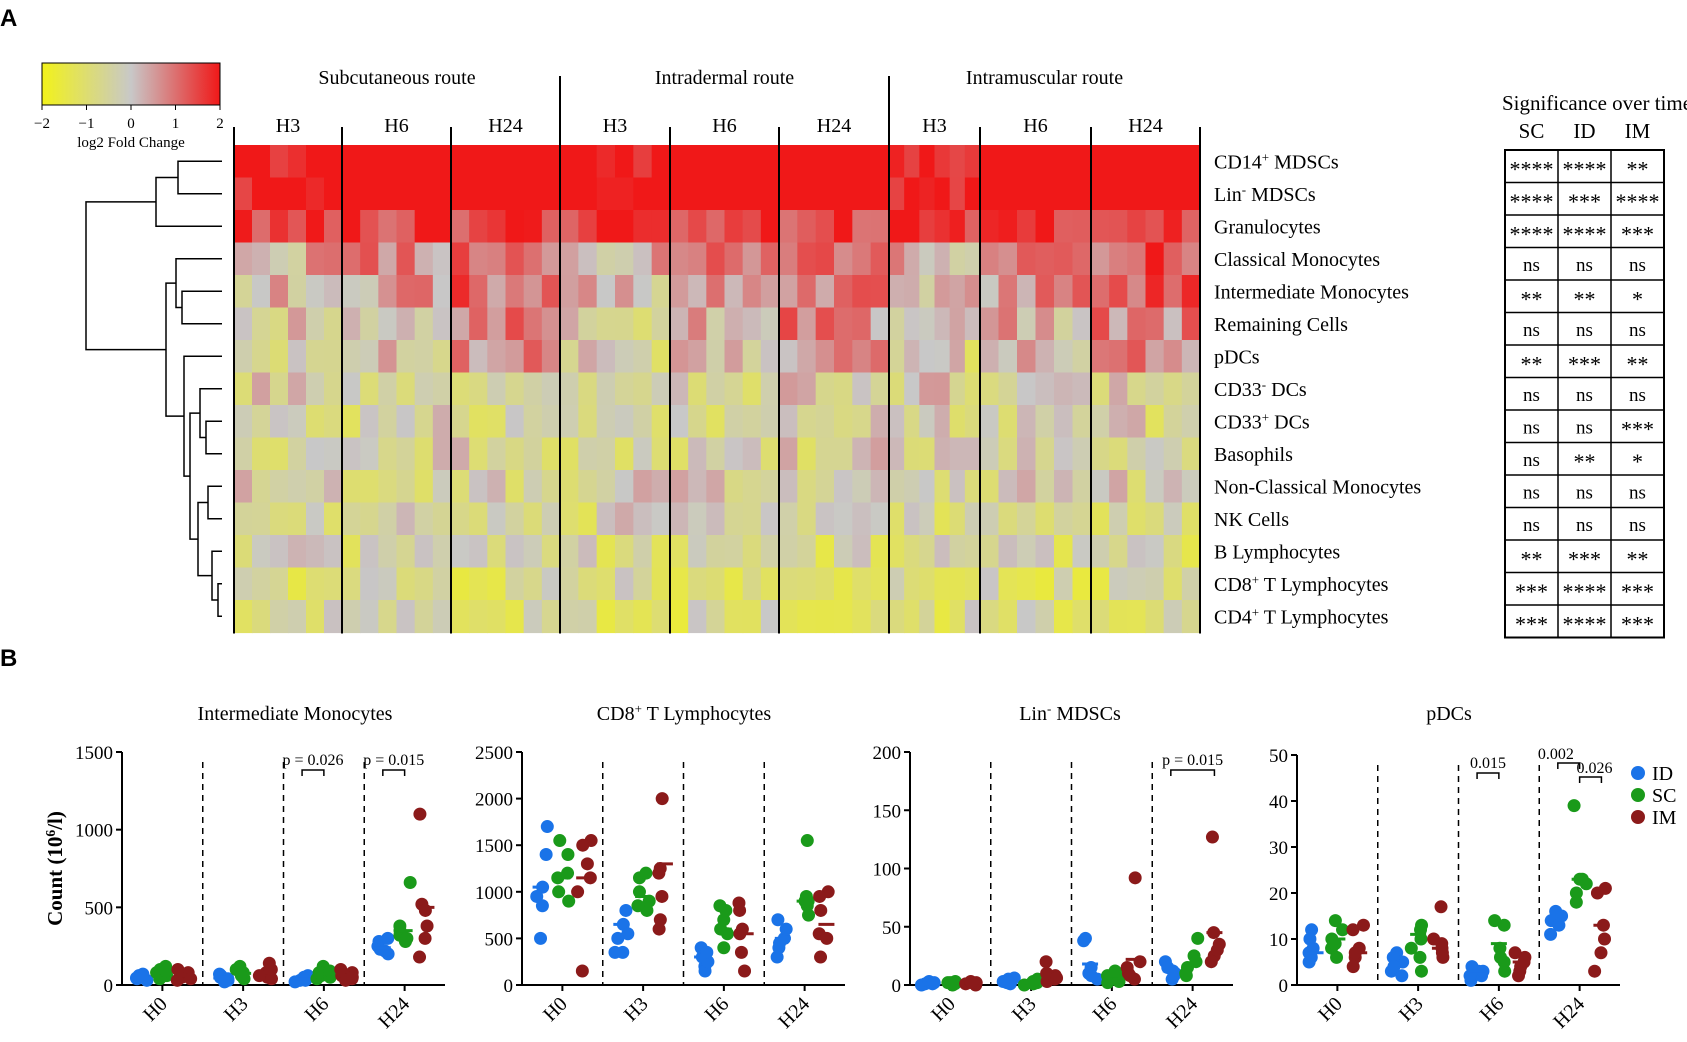 This screenshot has height=1042, width=1687. I want to click on colorbar: −2 −1 0 1 2 log2 Fold Change, so click(129, 106).